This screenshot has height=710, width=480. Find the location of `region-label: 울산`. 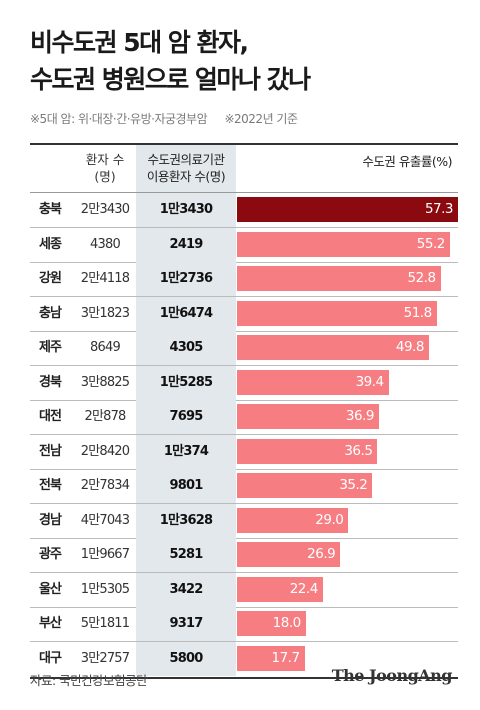

region-label: 울산 is located at coordinates (50, 589).